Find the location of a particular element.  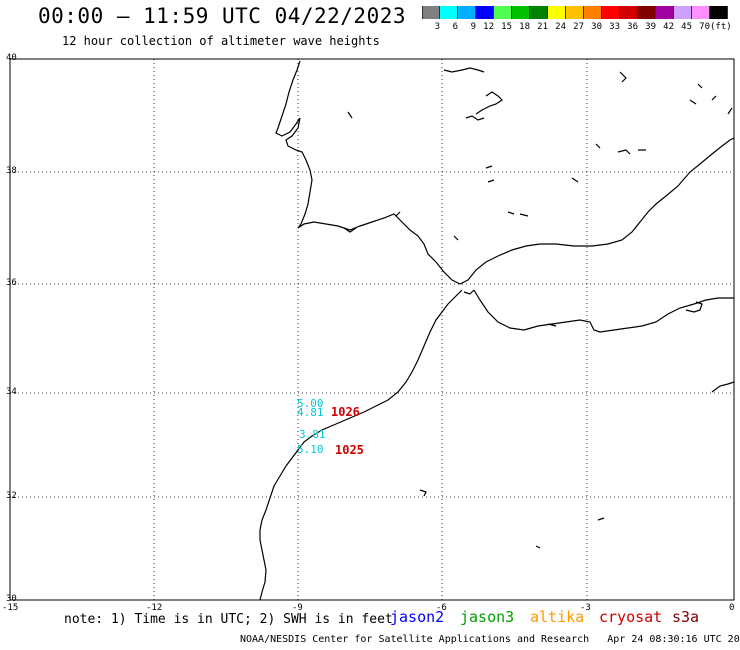

wave-height-color-scale is located at coordinates (575, 12).